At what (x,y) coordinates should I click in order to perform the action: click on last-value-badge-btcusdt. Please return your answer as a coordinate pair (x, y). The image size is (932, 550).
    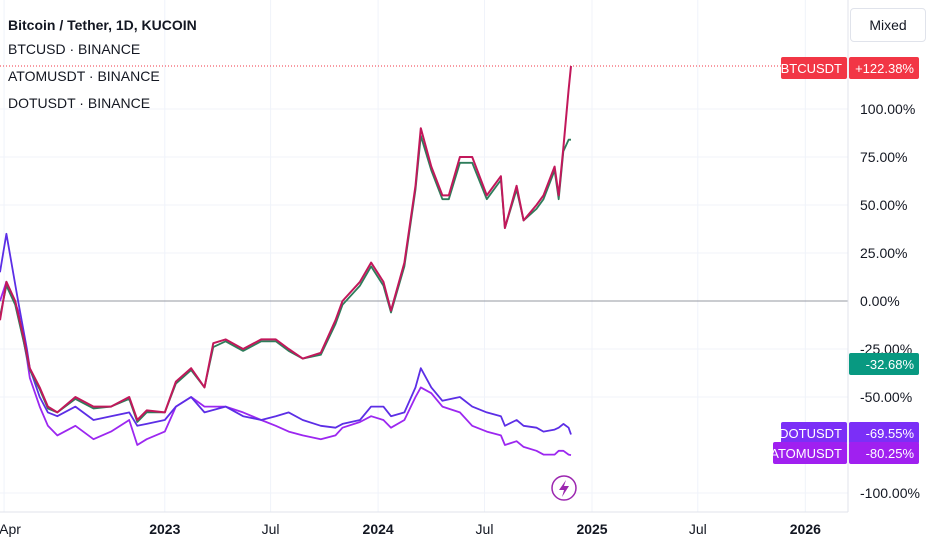
    Looking at the image, I should click on (884, 68).